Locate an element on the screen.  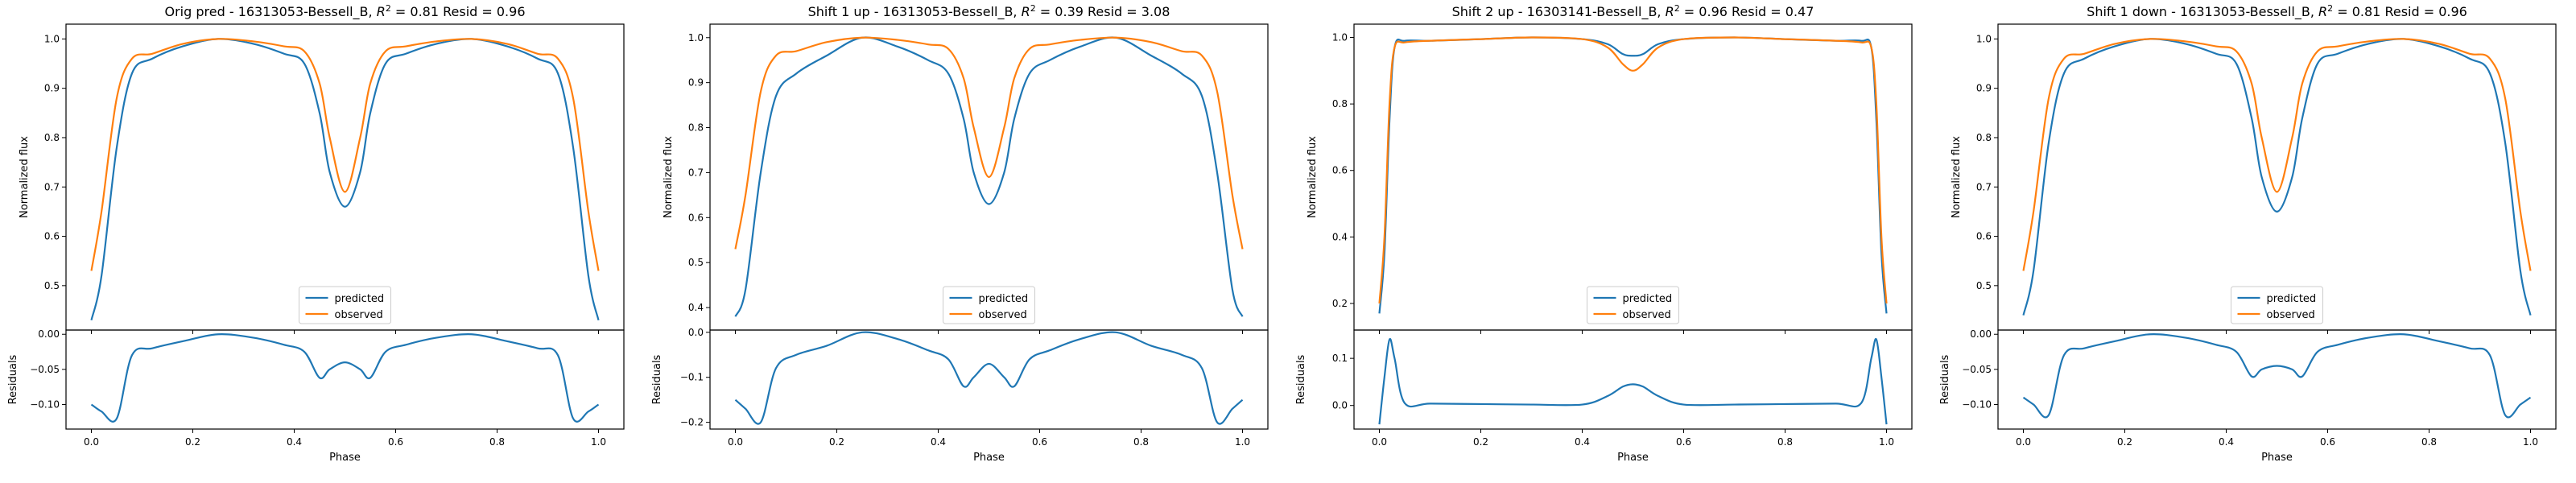
bottom-ytick-label: −0.1 is located at coordinates (692, 377).